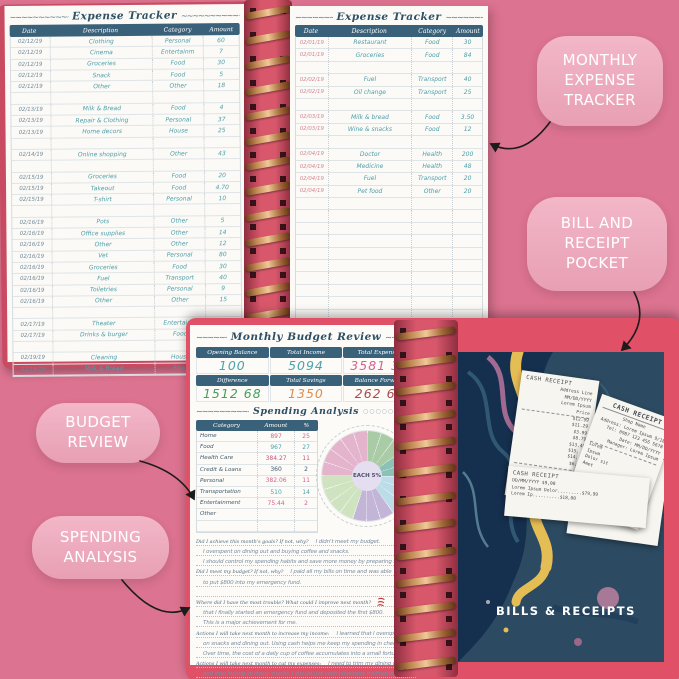 The width and height of the screenshot is (679, 679). What do you see at coordinates (257, 470) in the screenshot?
I see `table-row: Credit & Loans 360 2` at bounding box center [257, 470].